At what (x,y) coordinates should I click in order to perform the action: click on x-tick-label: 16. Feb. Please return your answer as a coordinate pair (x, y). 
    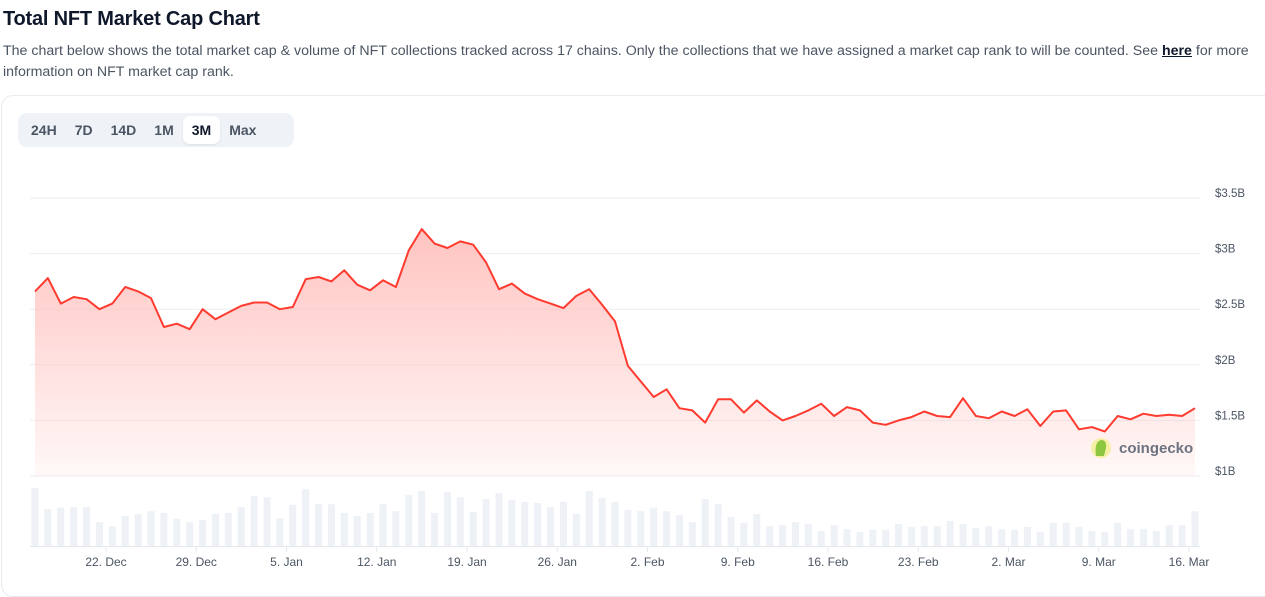
    Looking at the image, I should click on (828, 562).